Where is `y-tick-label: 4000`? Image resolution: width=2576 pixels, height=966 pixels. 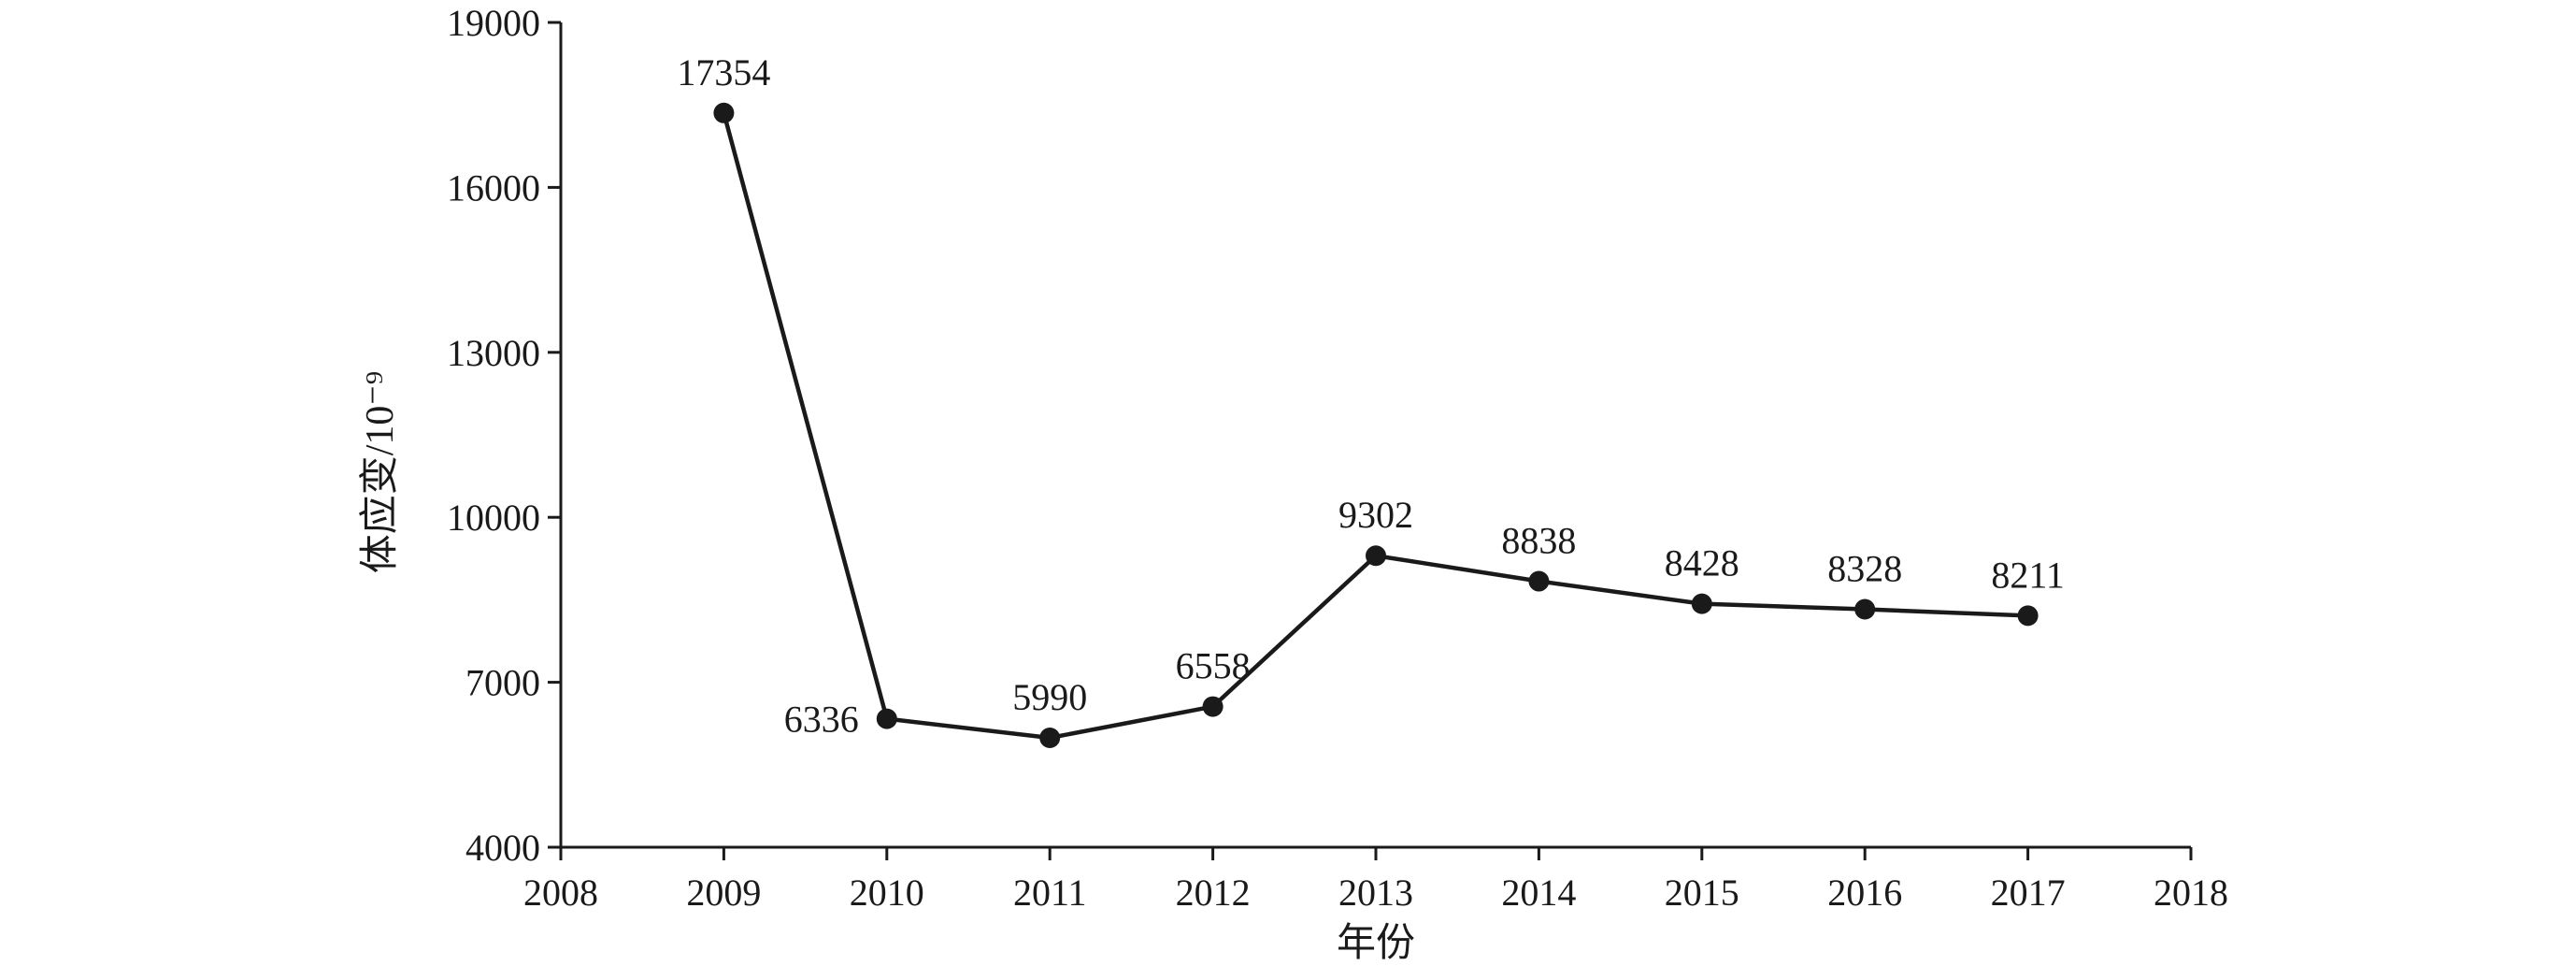
y-tick-label: 4000 is located at coordinates (502, 848).